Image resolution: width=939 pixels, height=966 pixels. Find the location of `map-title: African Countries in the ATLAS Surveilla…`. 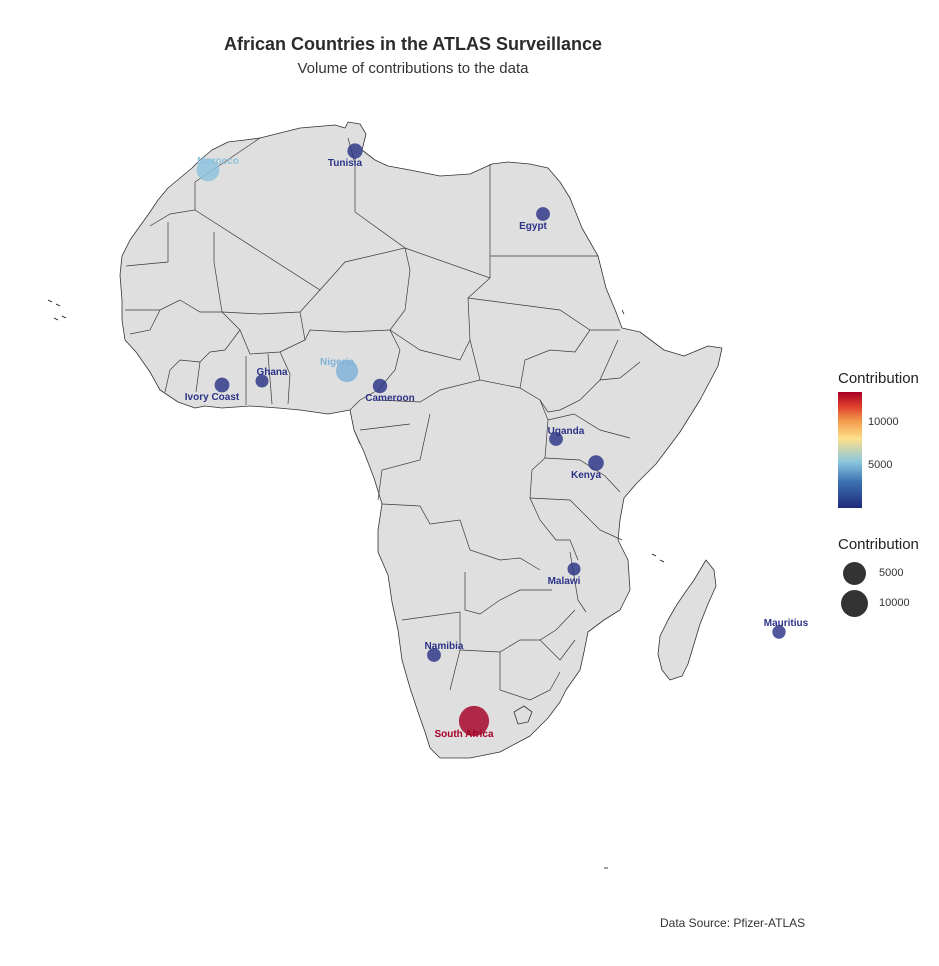

map-title: African Countries in the ATLAS Surveilla… is located at coordinates (413, 44).